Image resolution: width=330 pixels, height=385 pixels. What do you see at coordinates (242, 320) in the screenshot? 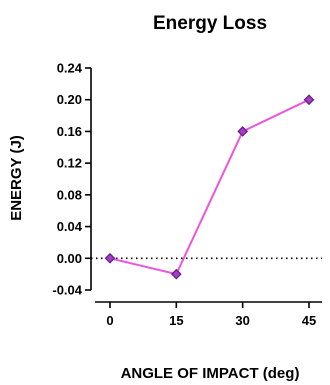
I see `x-tick-label: 30` at bounding box center [242, 320].